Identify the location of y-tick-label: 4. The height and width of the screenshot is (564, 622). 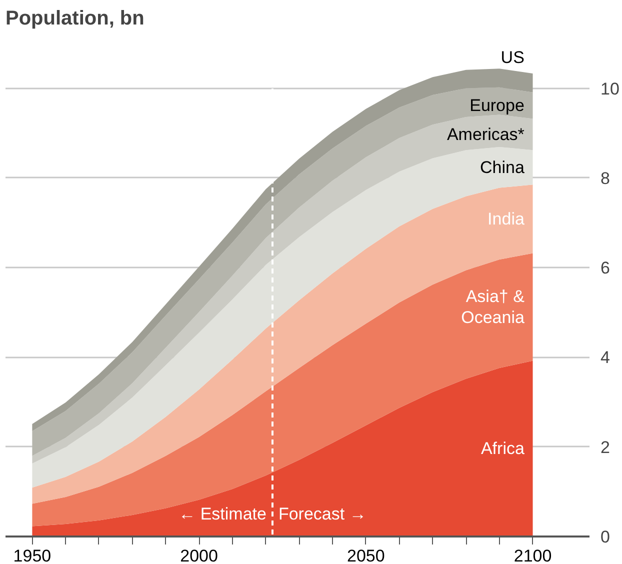
(605, 358).